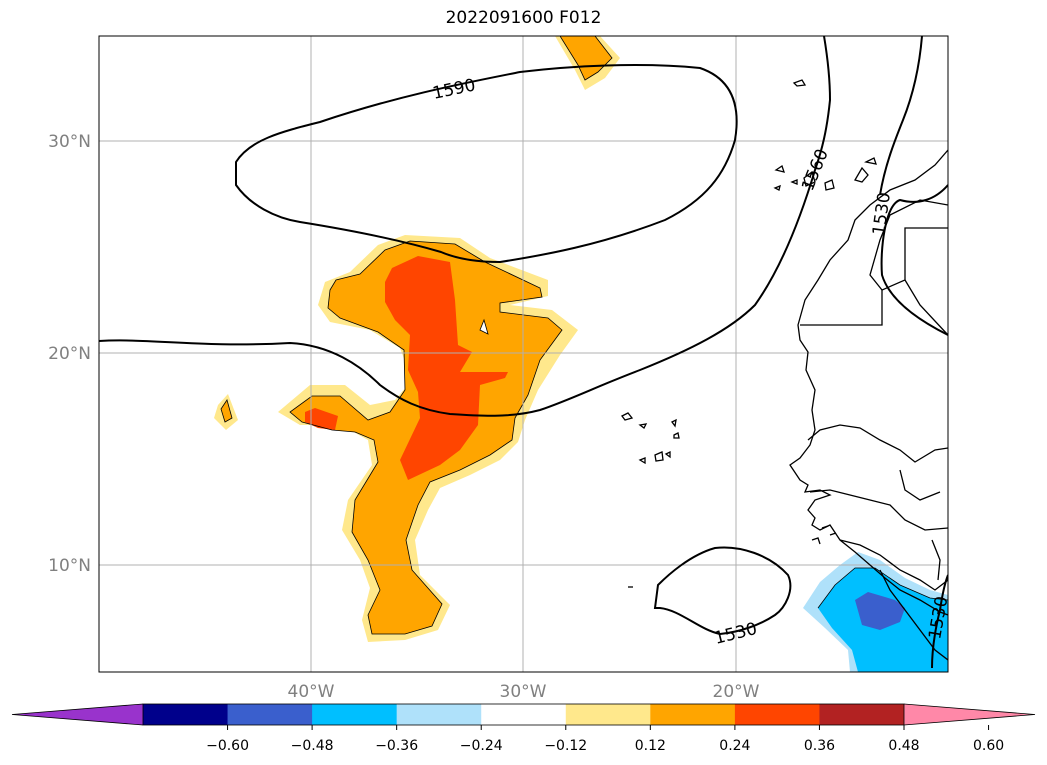  What do you see at coordinates (396, 746) in the screenshot?
I see `colorbar-tick-label: −0.36` at bounding box center [396, 746].